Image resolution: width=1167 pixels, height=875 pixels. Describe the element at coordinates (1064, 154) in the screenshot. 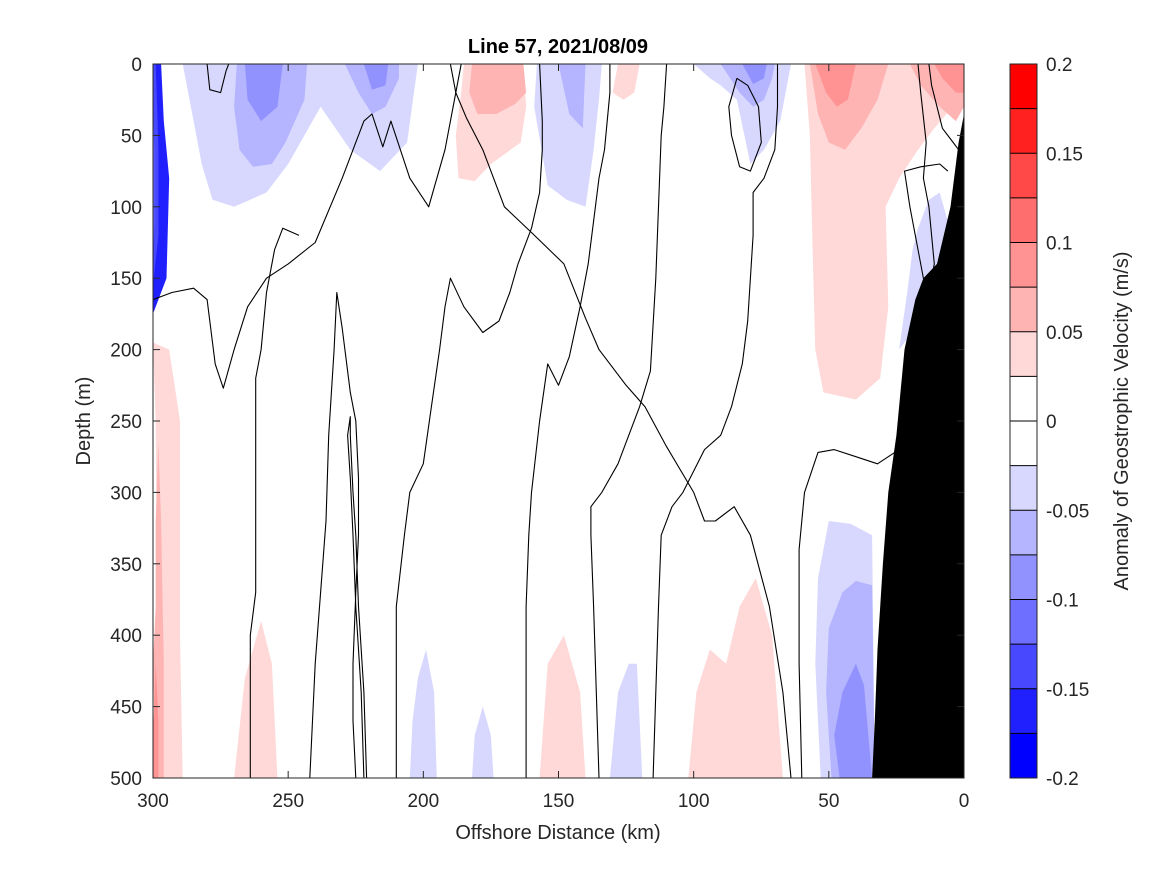

I see `colorbar-tick-label: 0.15` at that location.